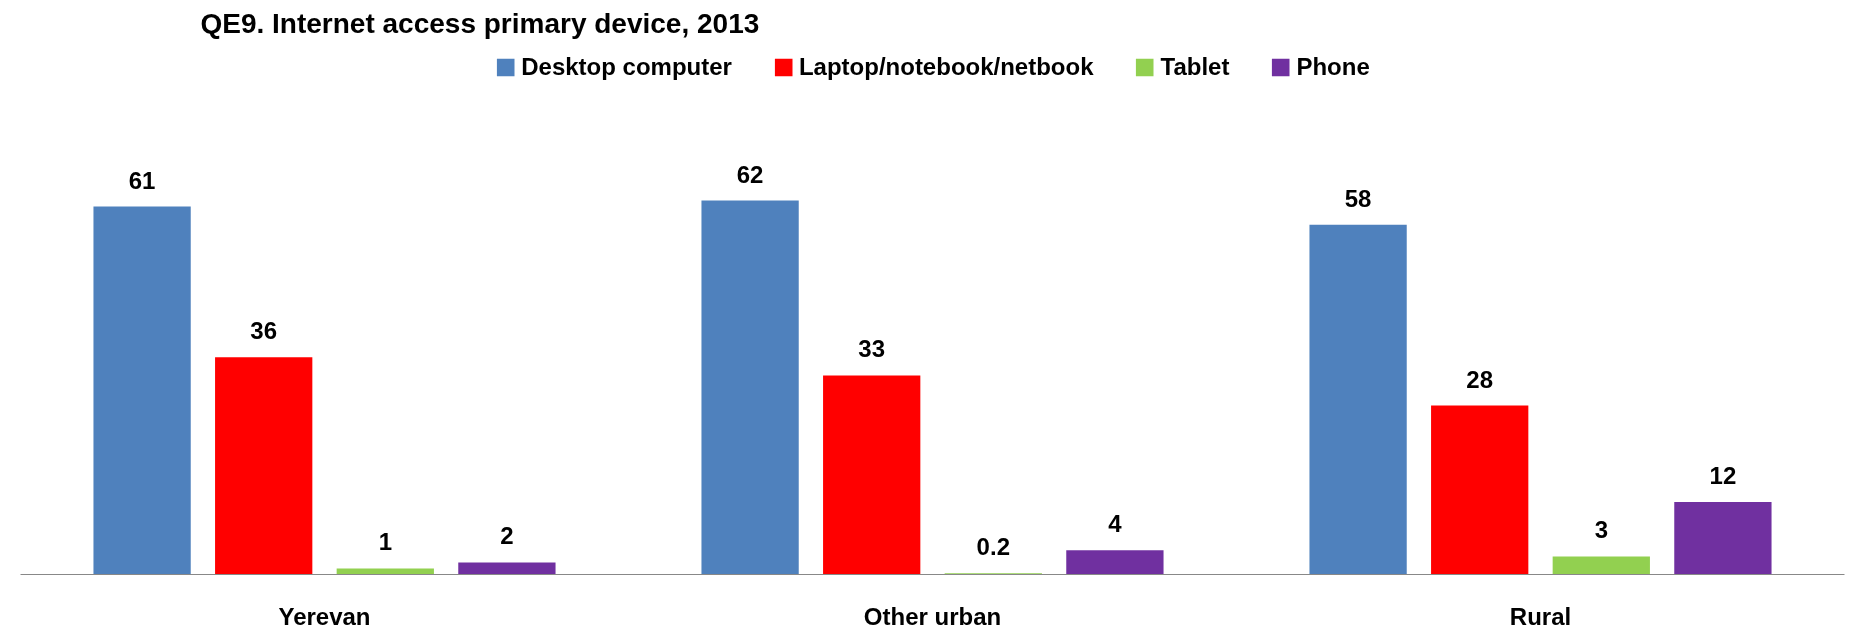 This screenshot has width=1864, height=632. What do you see at coordinates (1540, 616) in the screenshot?
I see `x-tick-label: Rural` at bounding box center [1540, 616].